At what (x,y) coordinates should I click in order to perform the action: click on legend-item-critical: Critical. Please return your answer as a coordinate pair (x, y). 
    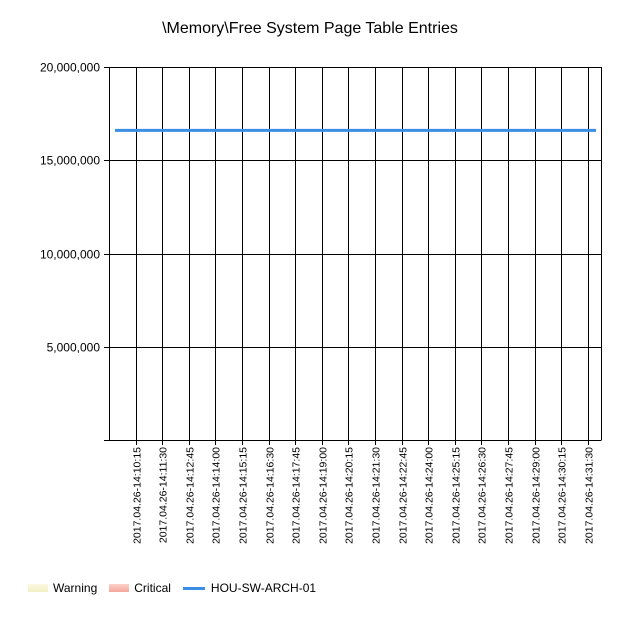
    Looking at the image, I should click on (140, 588).